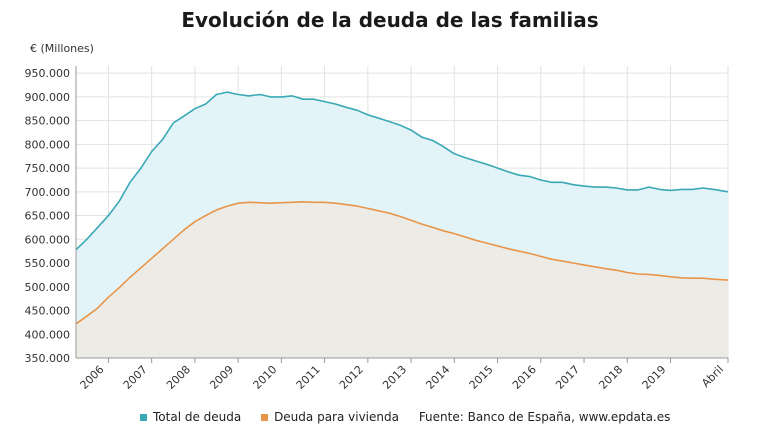  I want to click on y-tick-label: 950.000, so click(48, 73).